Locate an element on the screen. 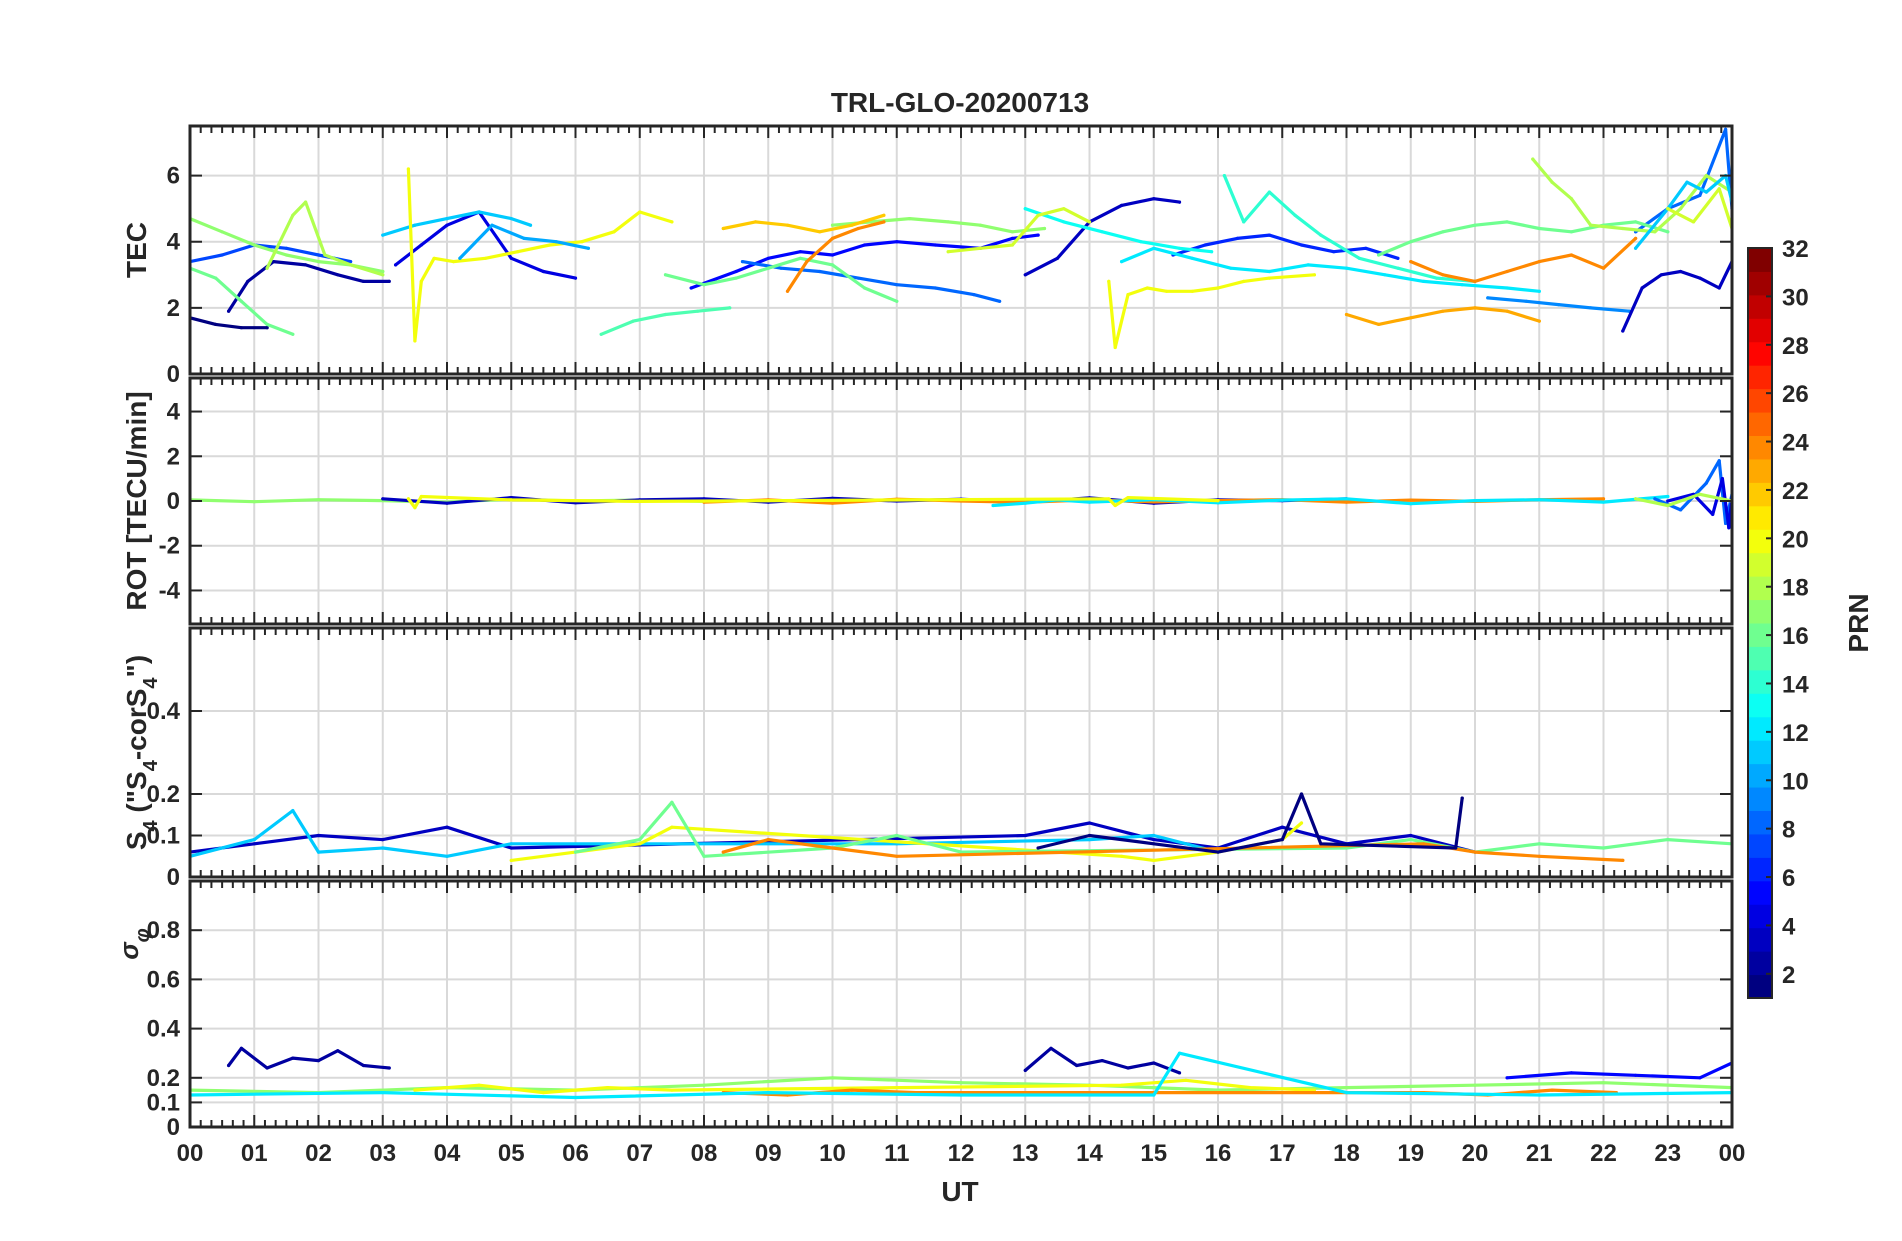 This screenshot has height=1241, width=1902. colorbar-tick-label: 8 is located at coordinates (1788, 830).